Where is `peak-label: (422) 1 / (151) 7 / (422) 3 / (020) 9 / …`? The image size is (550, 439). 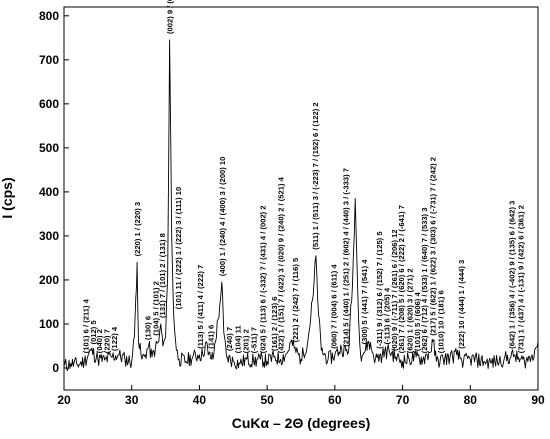
peak-label: (422) 1 / (151) 7 / (422) 3 / (020) 9 / … is located at coordinates (281, 264).